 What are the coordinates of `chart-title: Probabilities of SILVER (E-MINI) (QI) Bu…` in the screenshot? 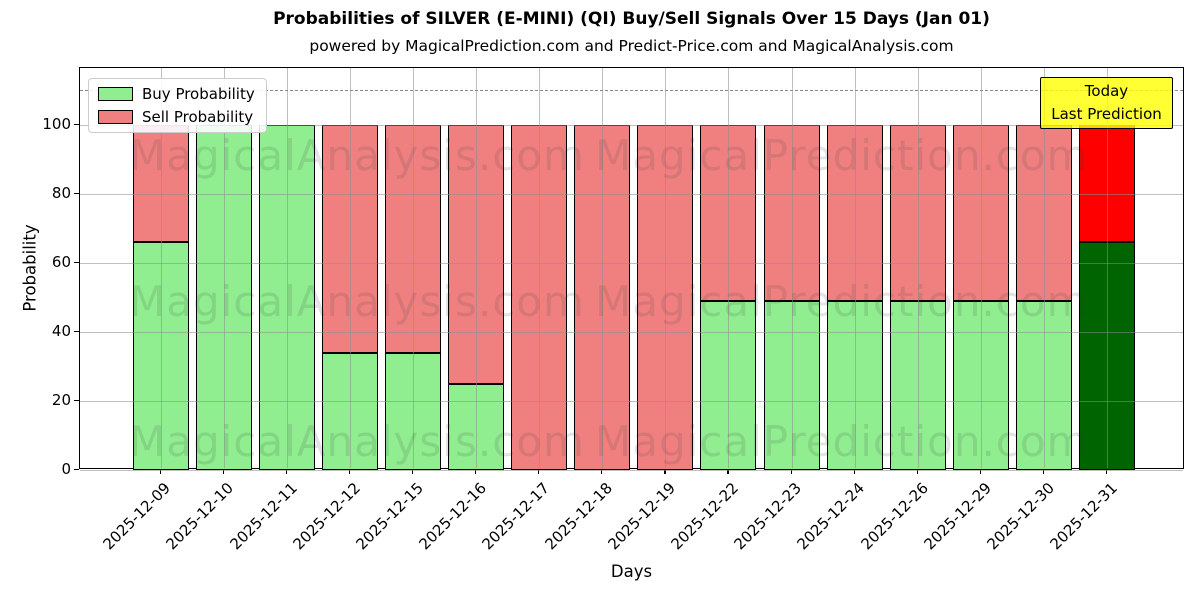 It's located at (631, 19).